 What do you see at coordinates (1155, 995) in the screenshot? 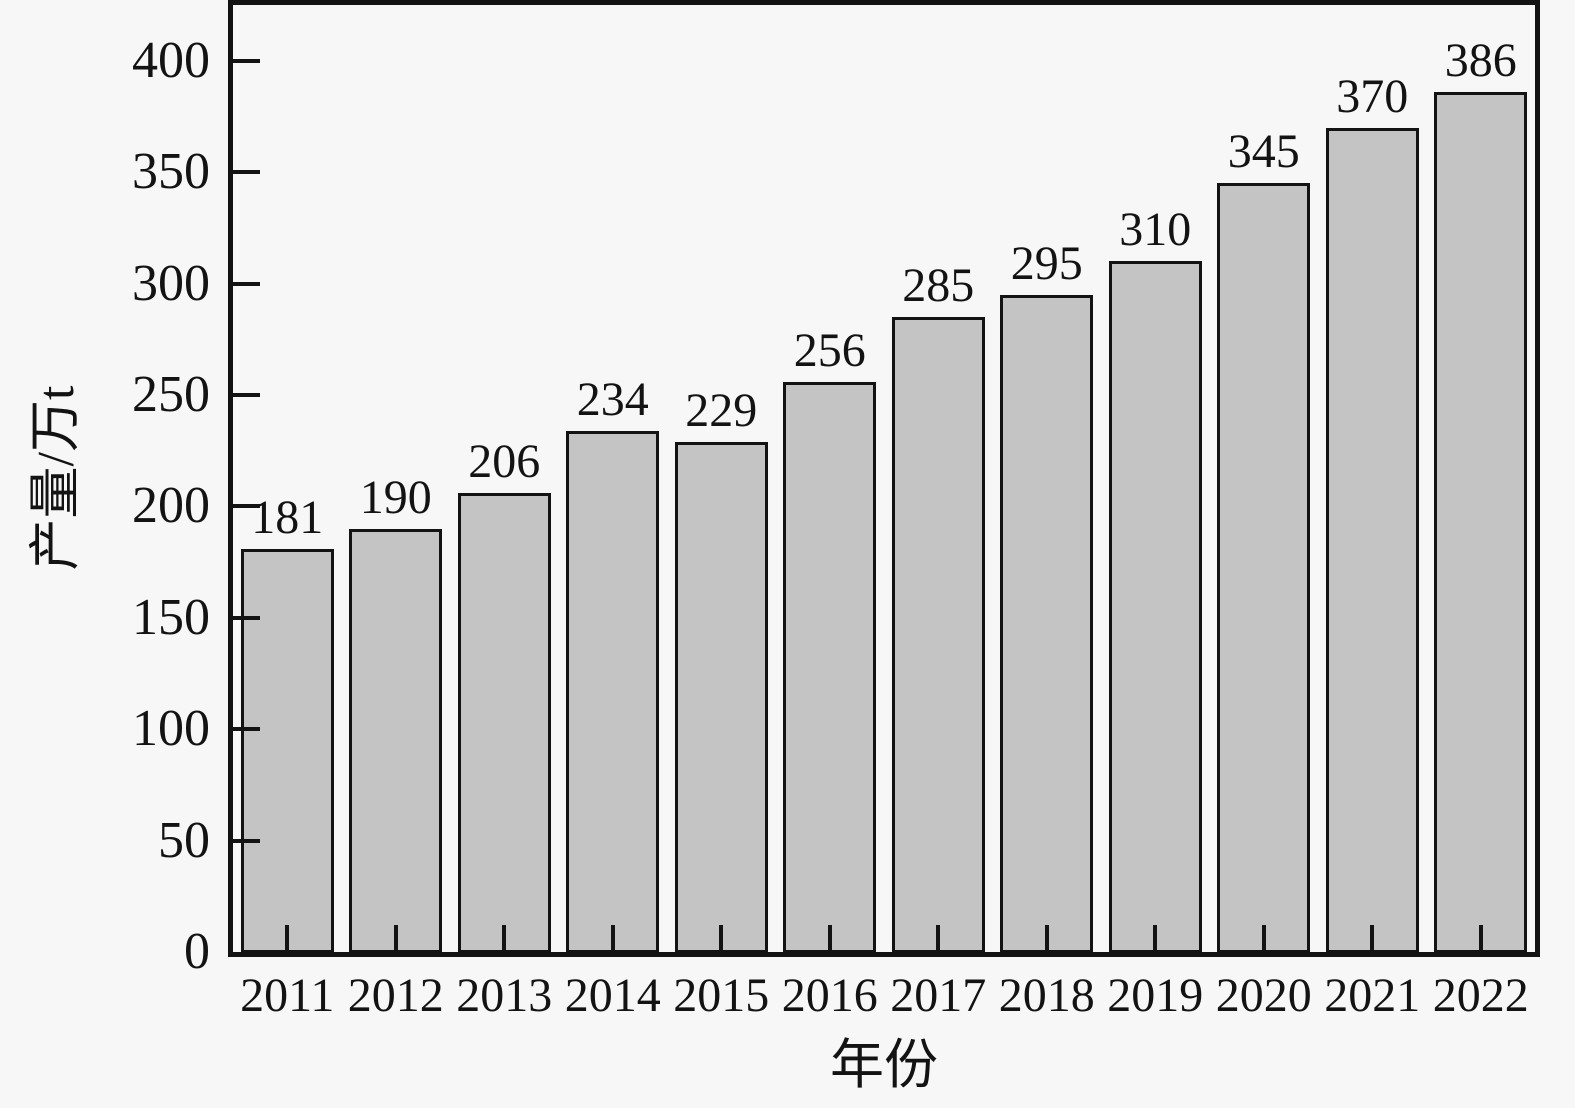
I see `x-tick-label-2019: 2019` at bounding box center [1155, 995].